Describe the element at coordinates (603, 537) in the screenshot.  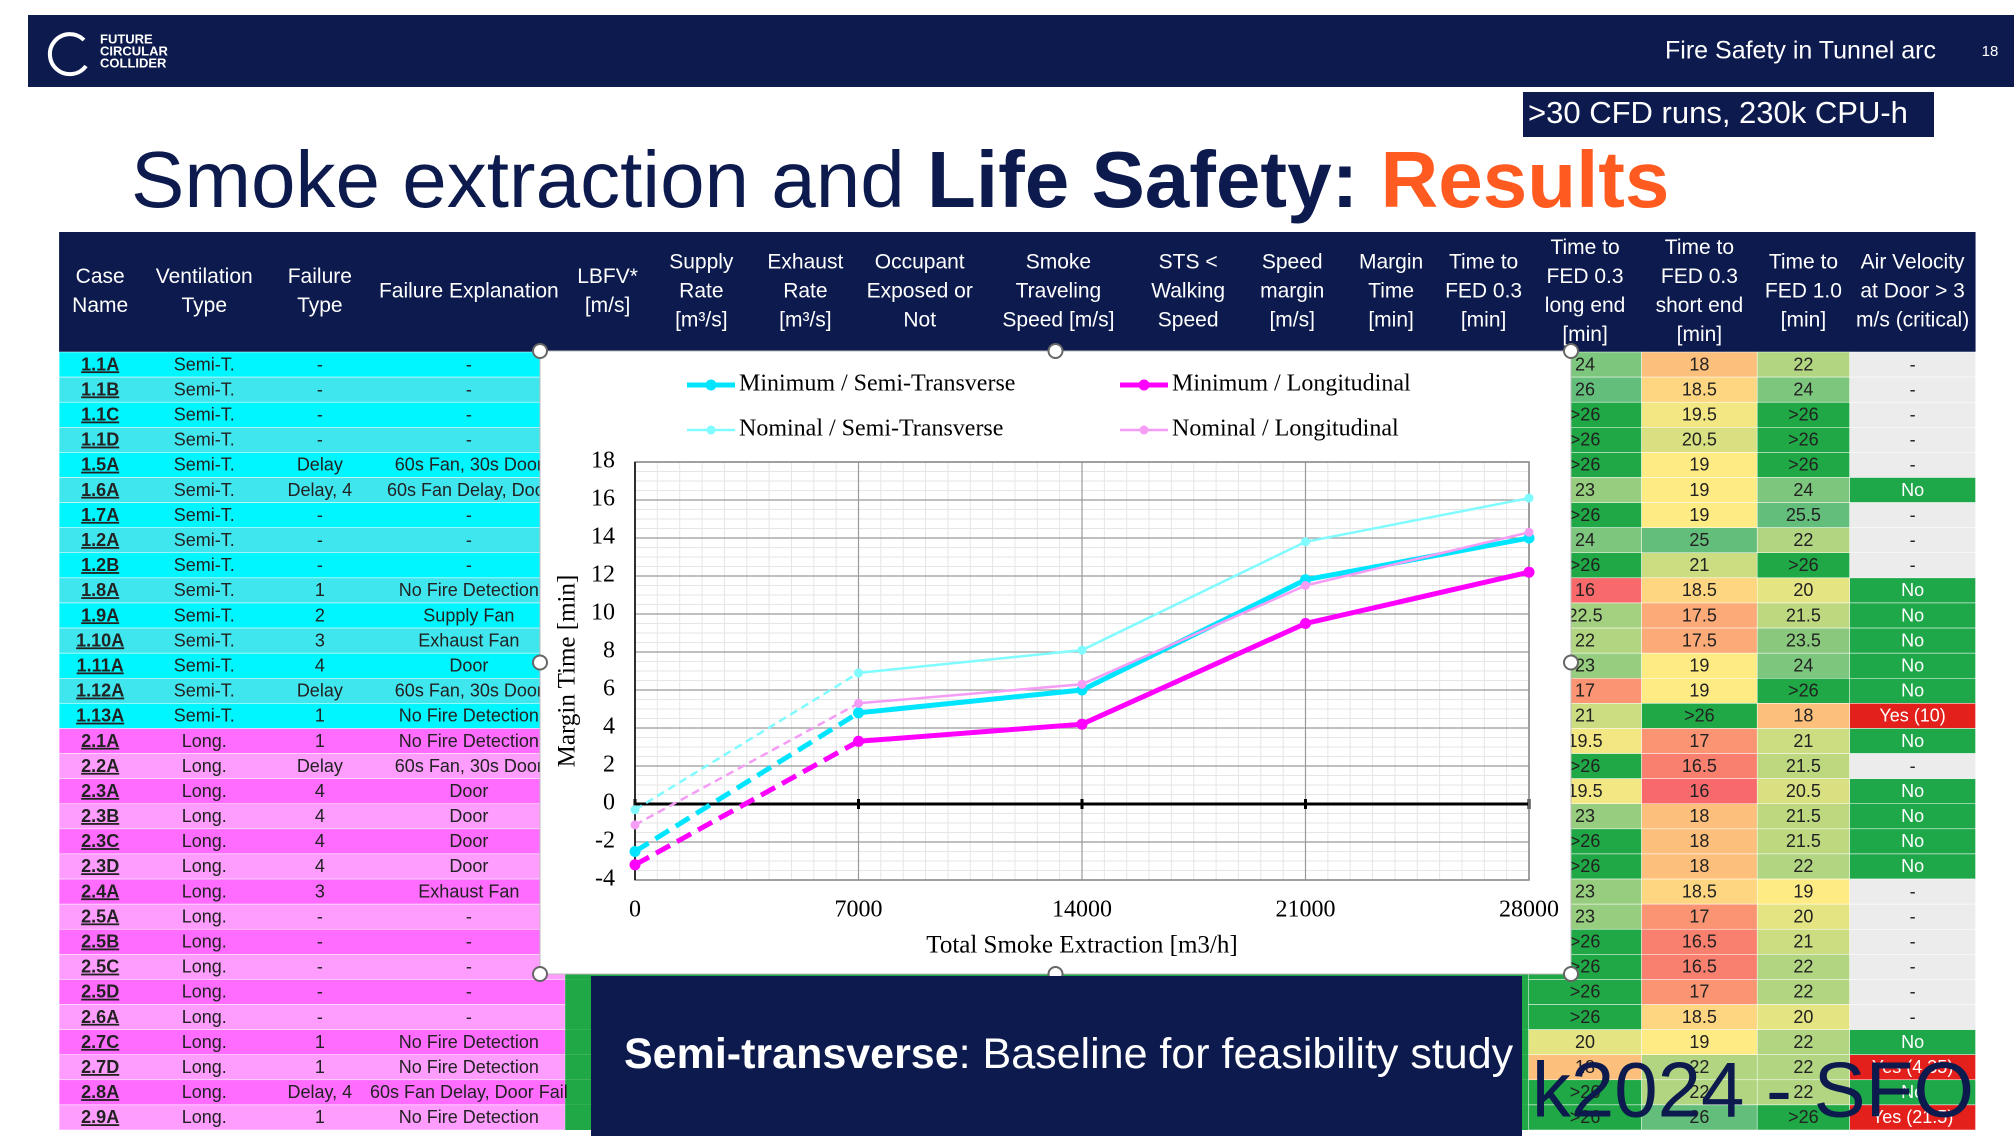
I see `y-tick-label: 14` at that location.